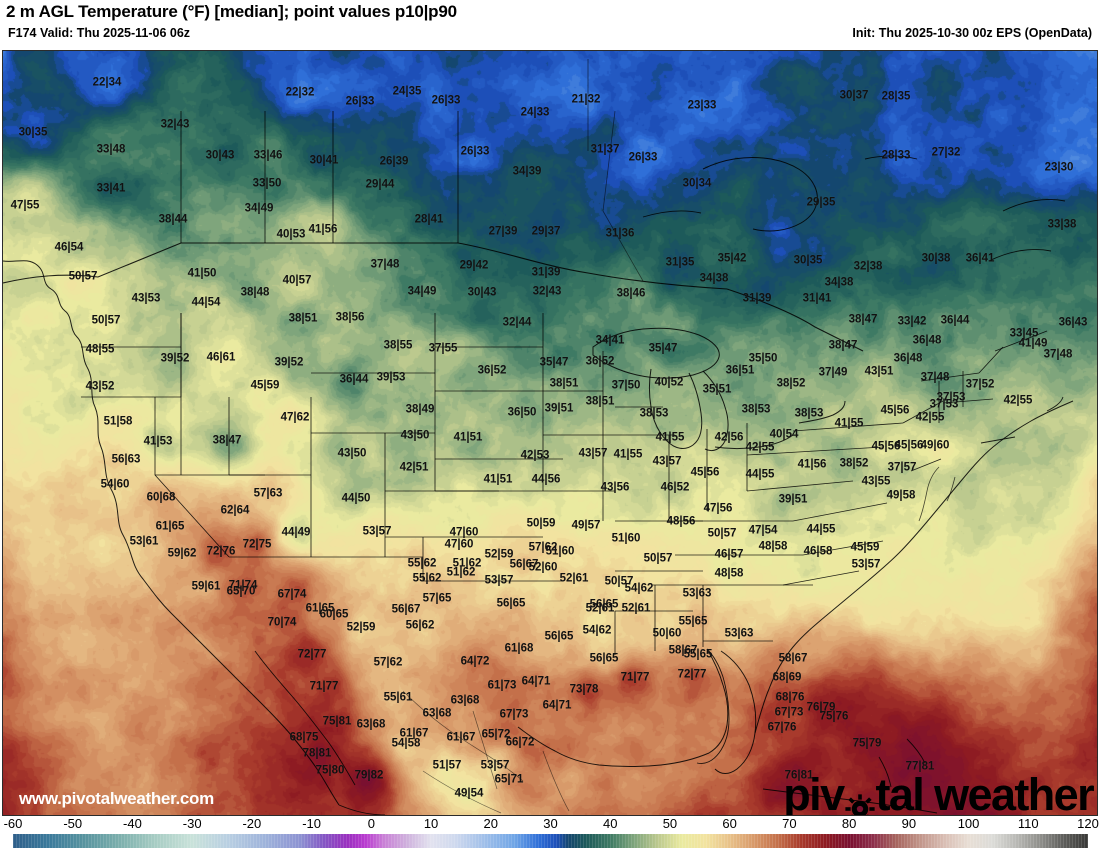  I want to click on point-value-label: 44|55, so click(821, 529).